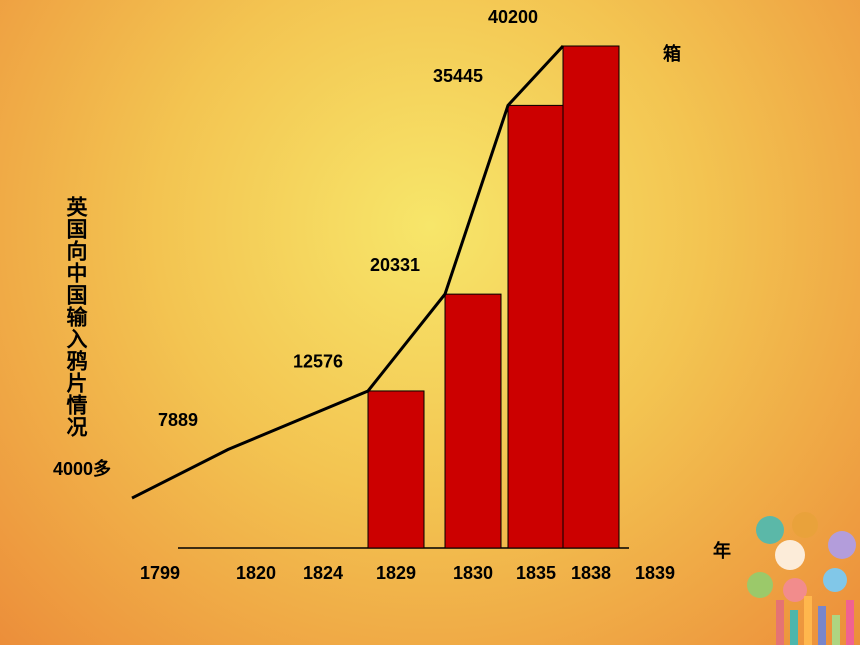  I want to click on decoration, so click(801, 578).